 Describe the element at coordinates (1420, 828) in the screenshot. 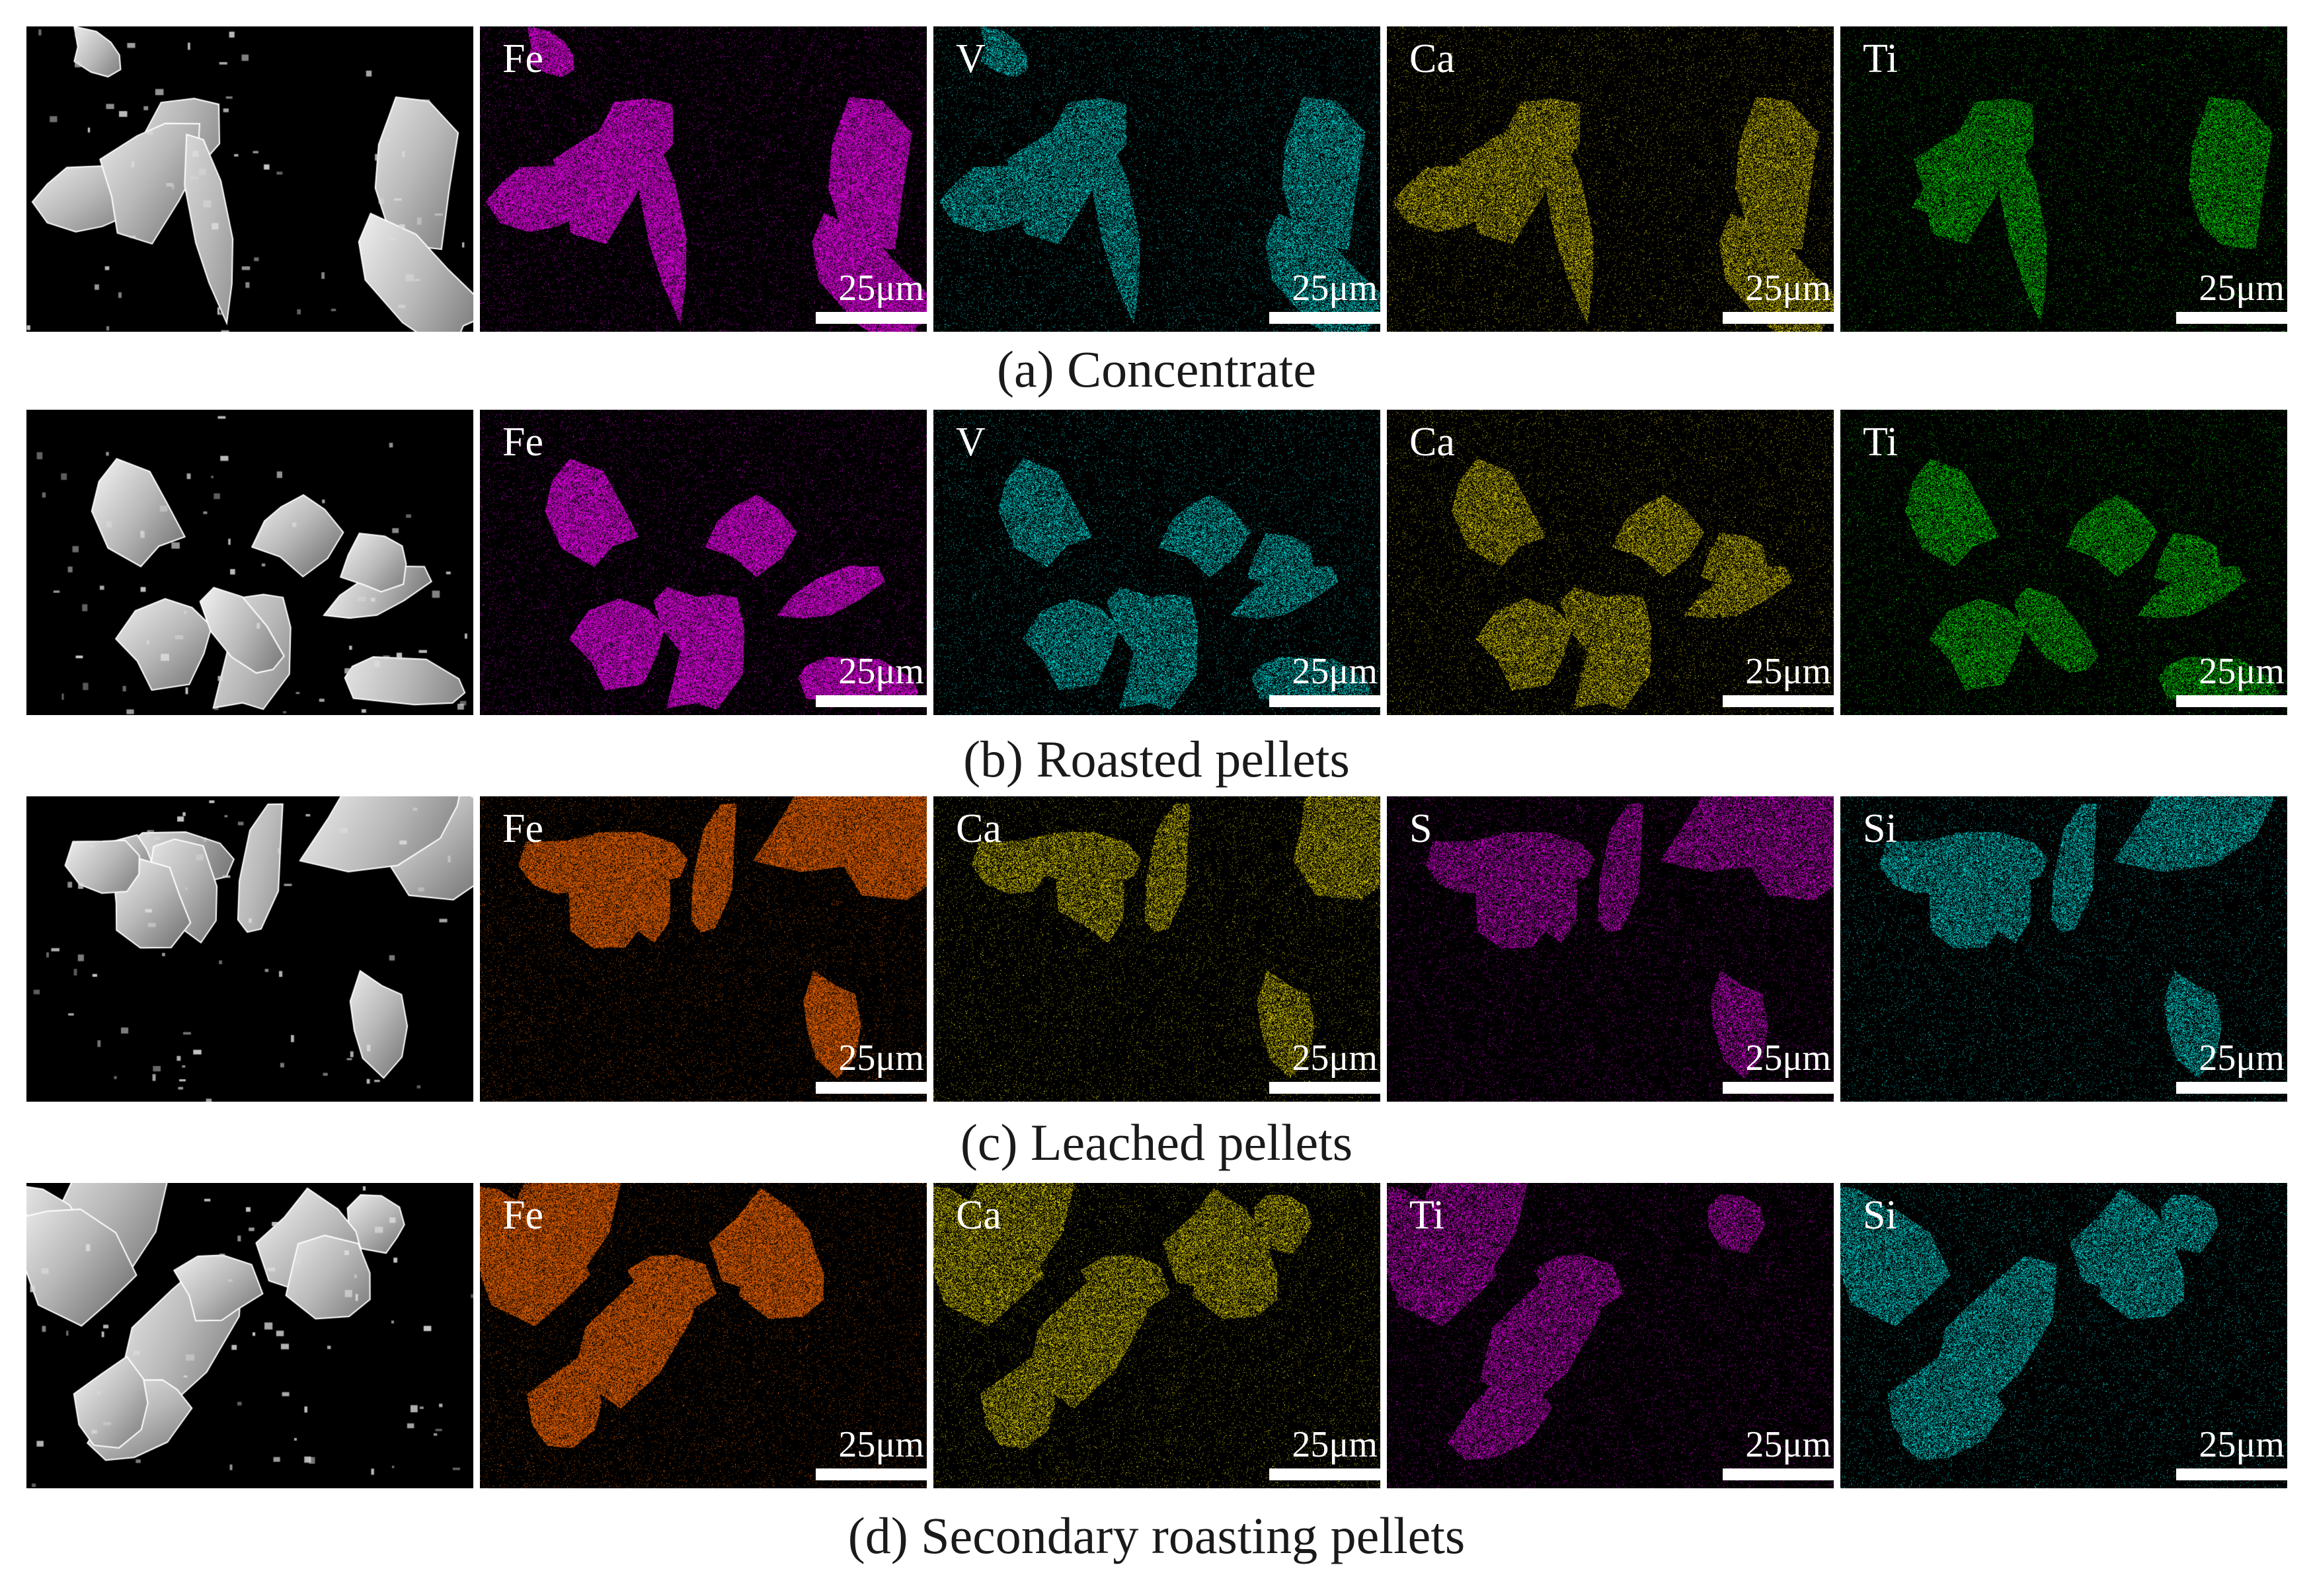

I see `element-label: S` at that location.